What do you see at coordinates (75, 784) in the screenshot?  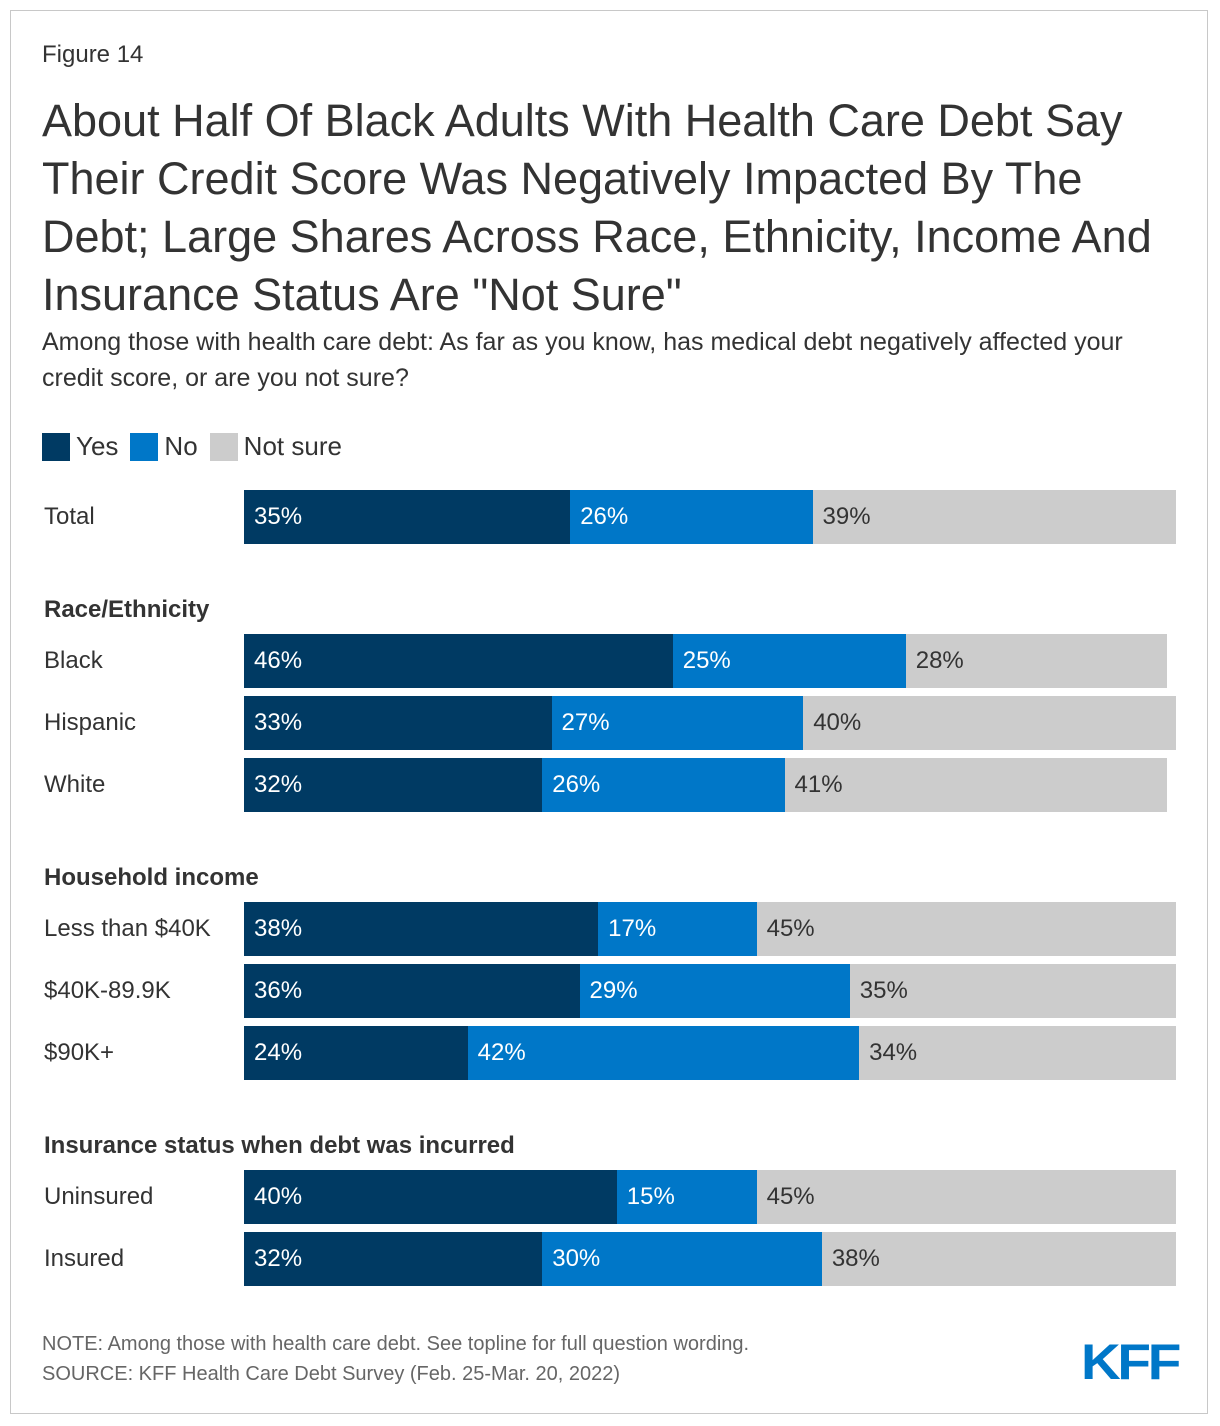 I see `category-label: White` at bounding box center [75, 784].